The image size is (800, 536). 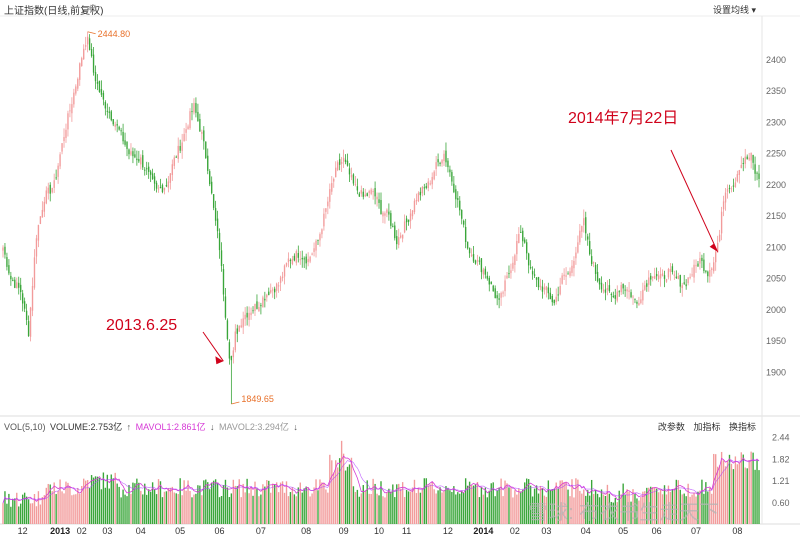 I want to click on x-tick-label: 06, so click(x=657, y=531).